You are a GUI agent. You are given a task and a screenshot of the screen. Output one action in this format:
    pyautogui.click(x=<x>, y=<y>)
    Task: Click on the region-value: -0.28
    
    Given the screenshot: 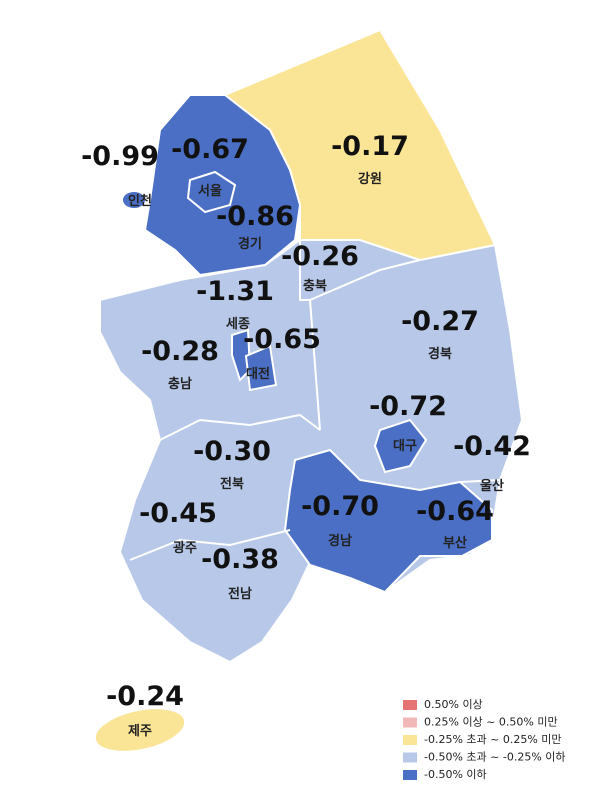 What is the action you would take?
    pyautogui.click(x=180, y=351)
    